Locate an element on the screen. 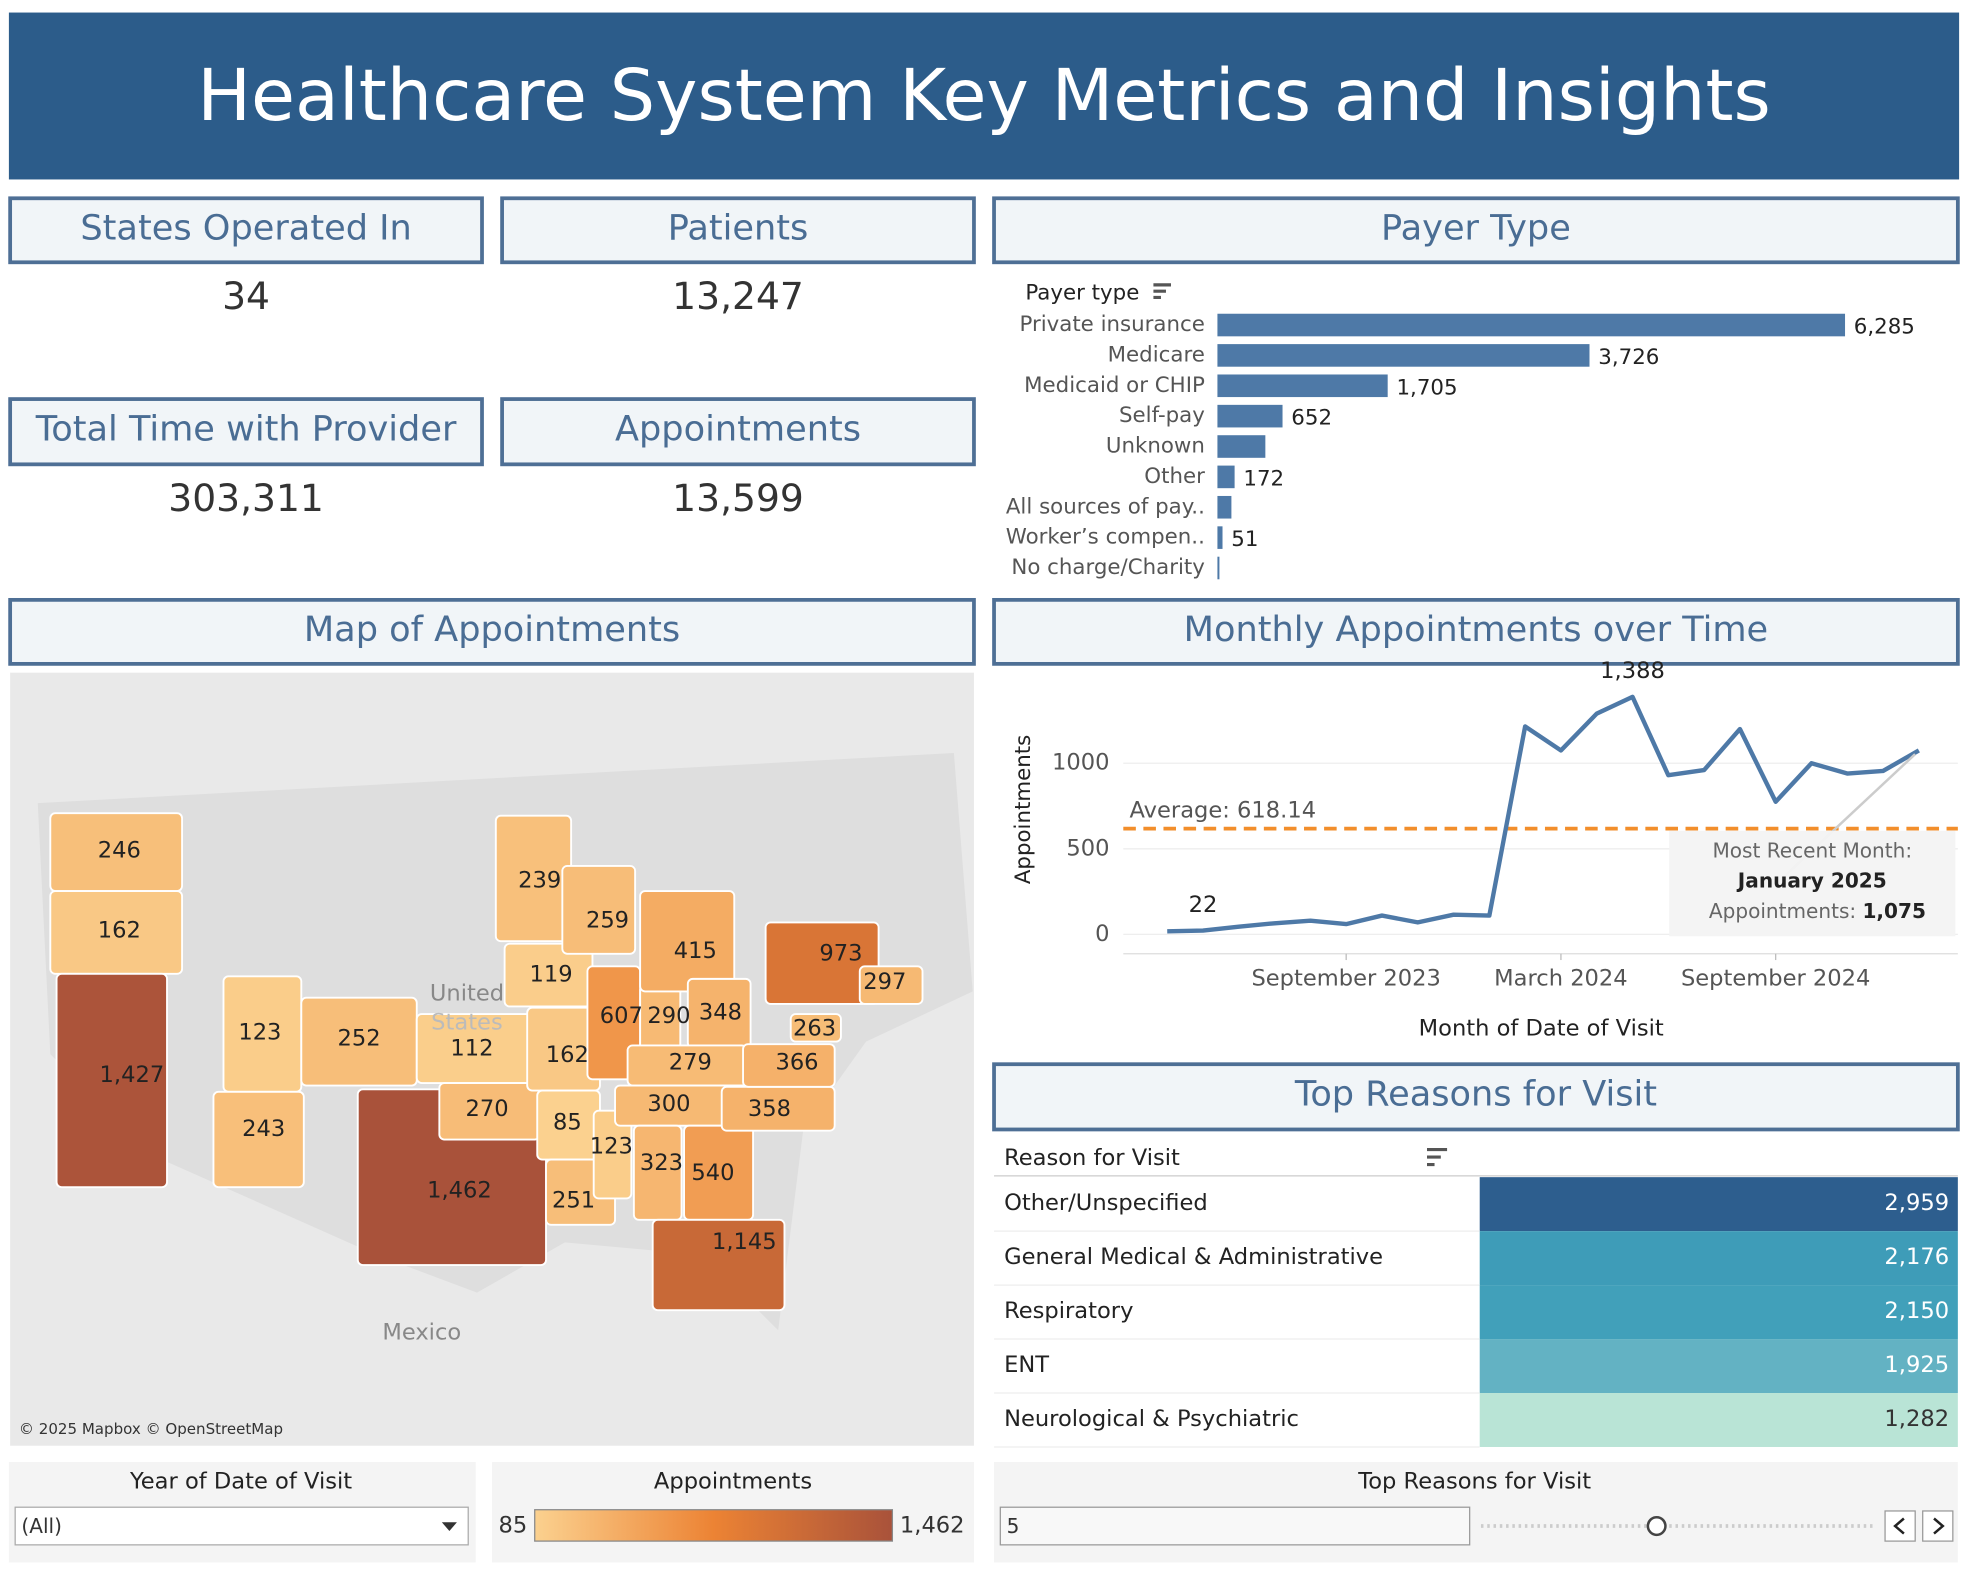  filter-title: Year of Date of Visit is located at coordinates (240, 1482).